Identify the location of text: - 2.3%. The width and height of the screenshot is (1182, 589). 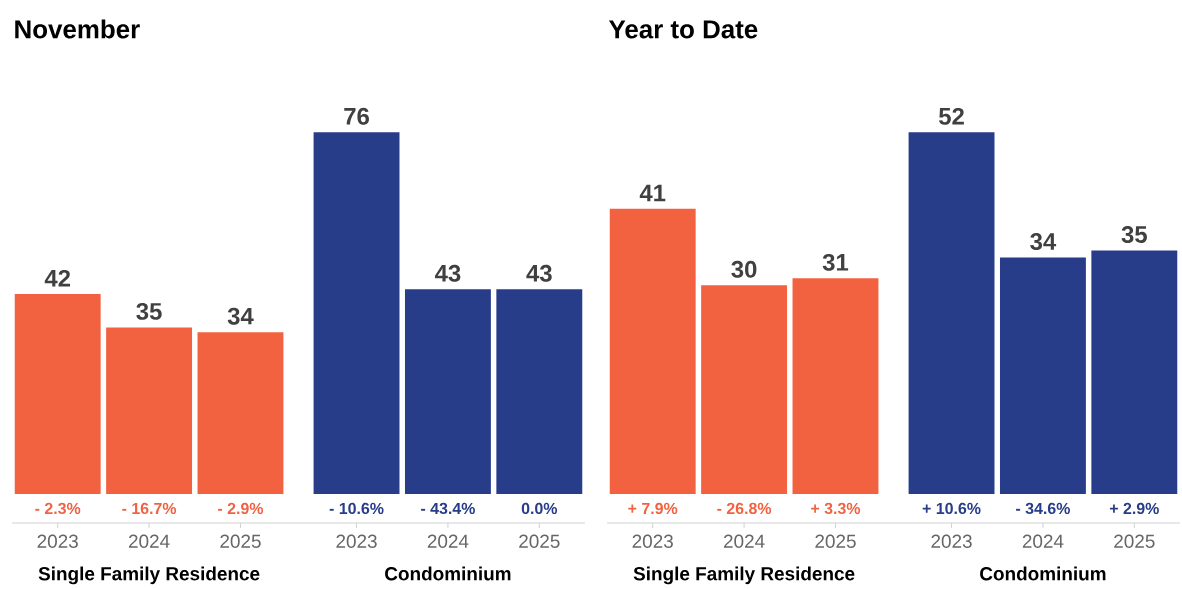
(58, 508).